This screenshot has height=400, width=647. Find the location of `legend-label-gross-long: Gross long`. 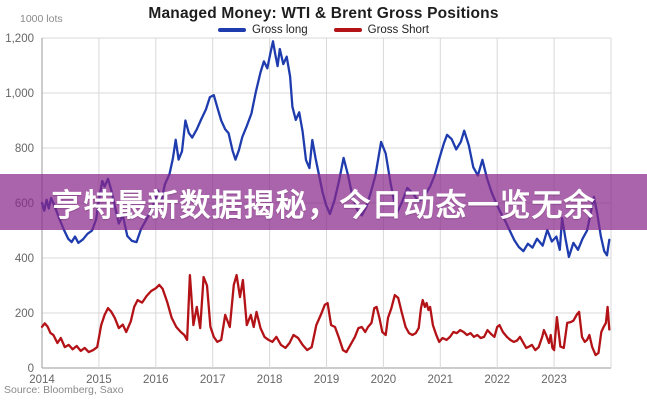

legend-label-gross-long: Gross long is located at coordinates (280, 30).